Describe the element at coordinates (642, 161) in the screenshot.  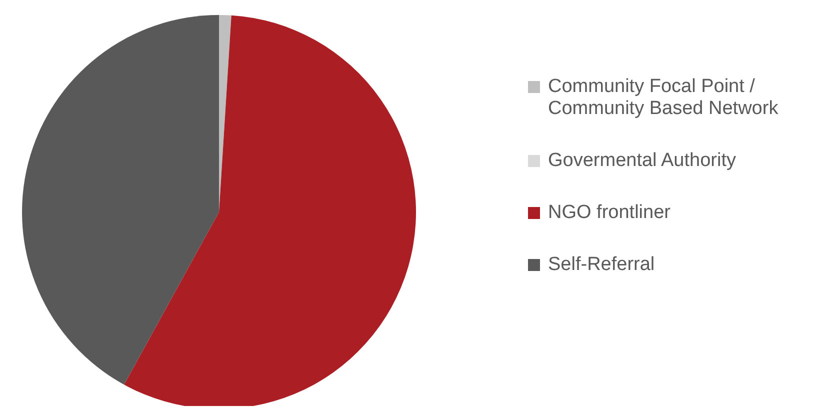
I see `legend-label: Govermental Authority` at that location.